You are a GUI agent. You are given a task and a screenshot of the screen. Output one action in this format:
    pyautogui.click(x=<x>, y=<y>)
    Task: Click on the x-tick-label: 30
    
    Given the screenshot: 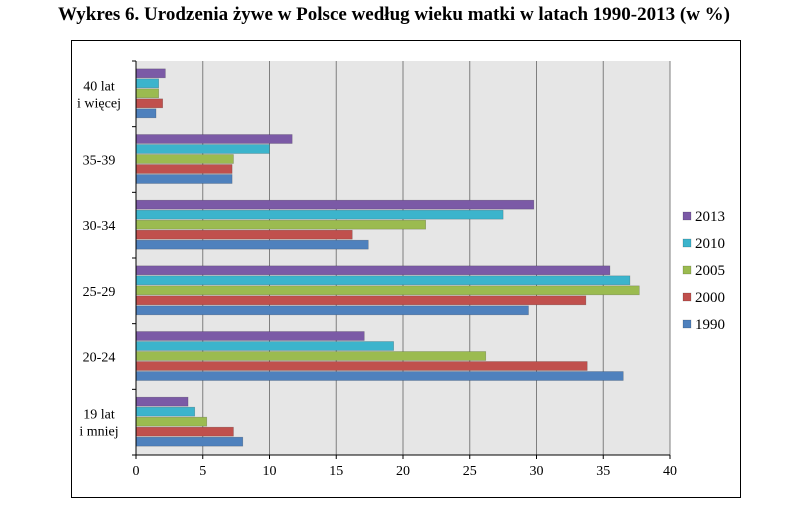 What is the action you would take?
    pyautogui.click(x=537, y=471)
    